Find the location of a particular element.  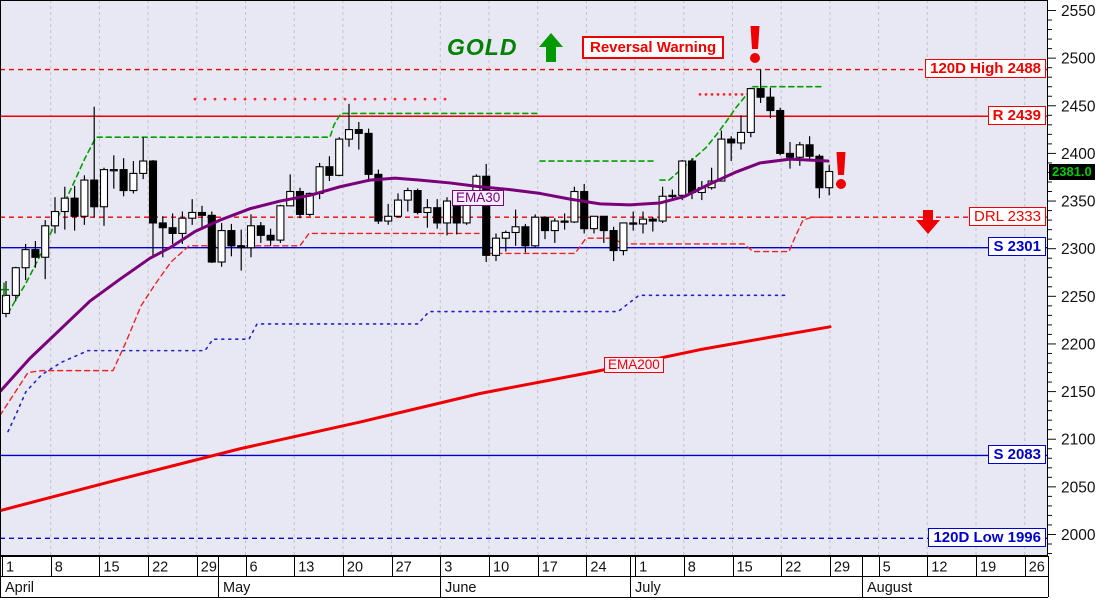

svg-text: 12 is located at coordinates (939, 568).